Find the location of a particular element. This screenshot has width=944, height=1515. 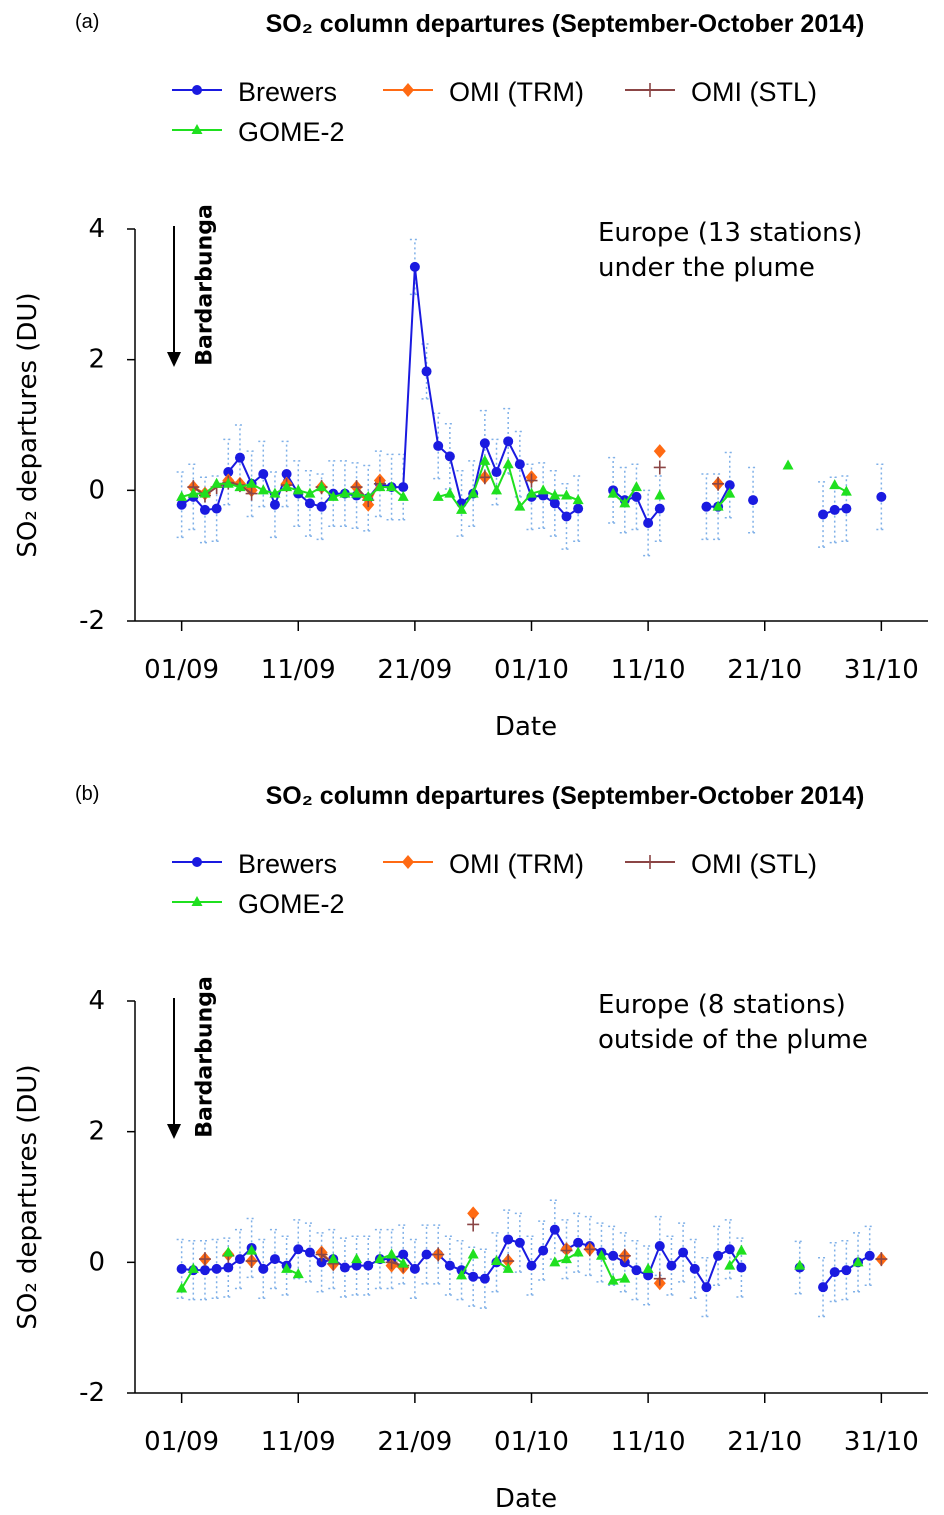

panel-label: (a) is located at coordinates (87, 22).